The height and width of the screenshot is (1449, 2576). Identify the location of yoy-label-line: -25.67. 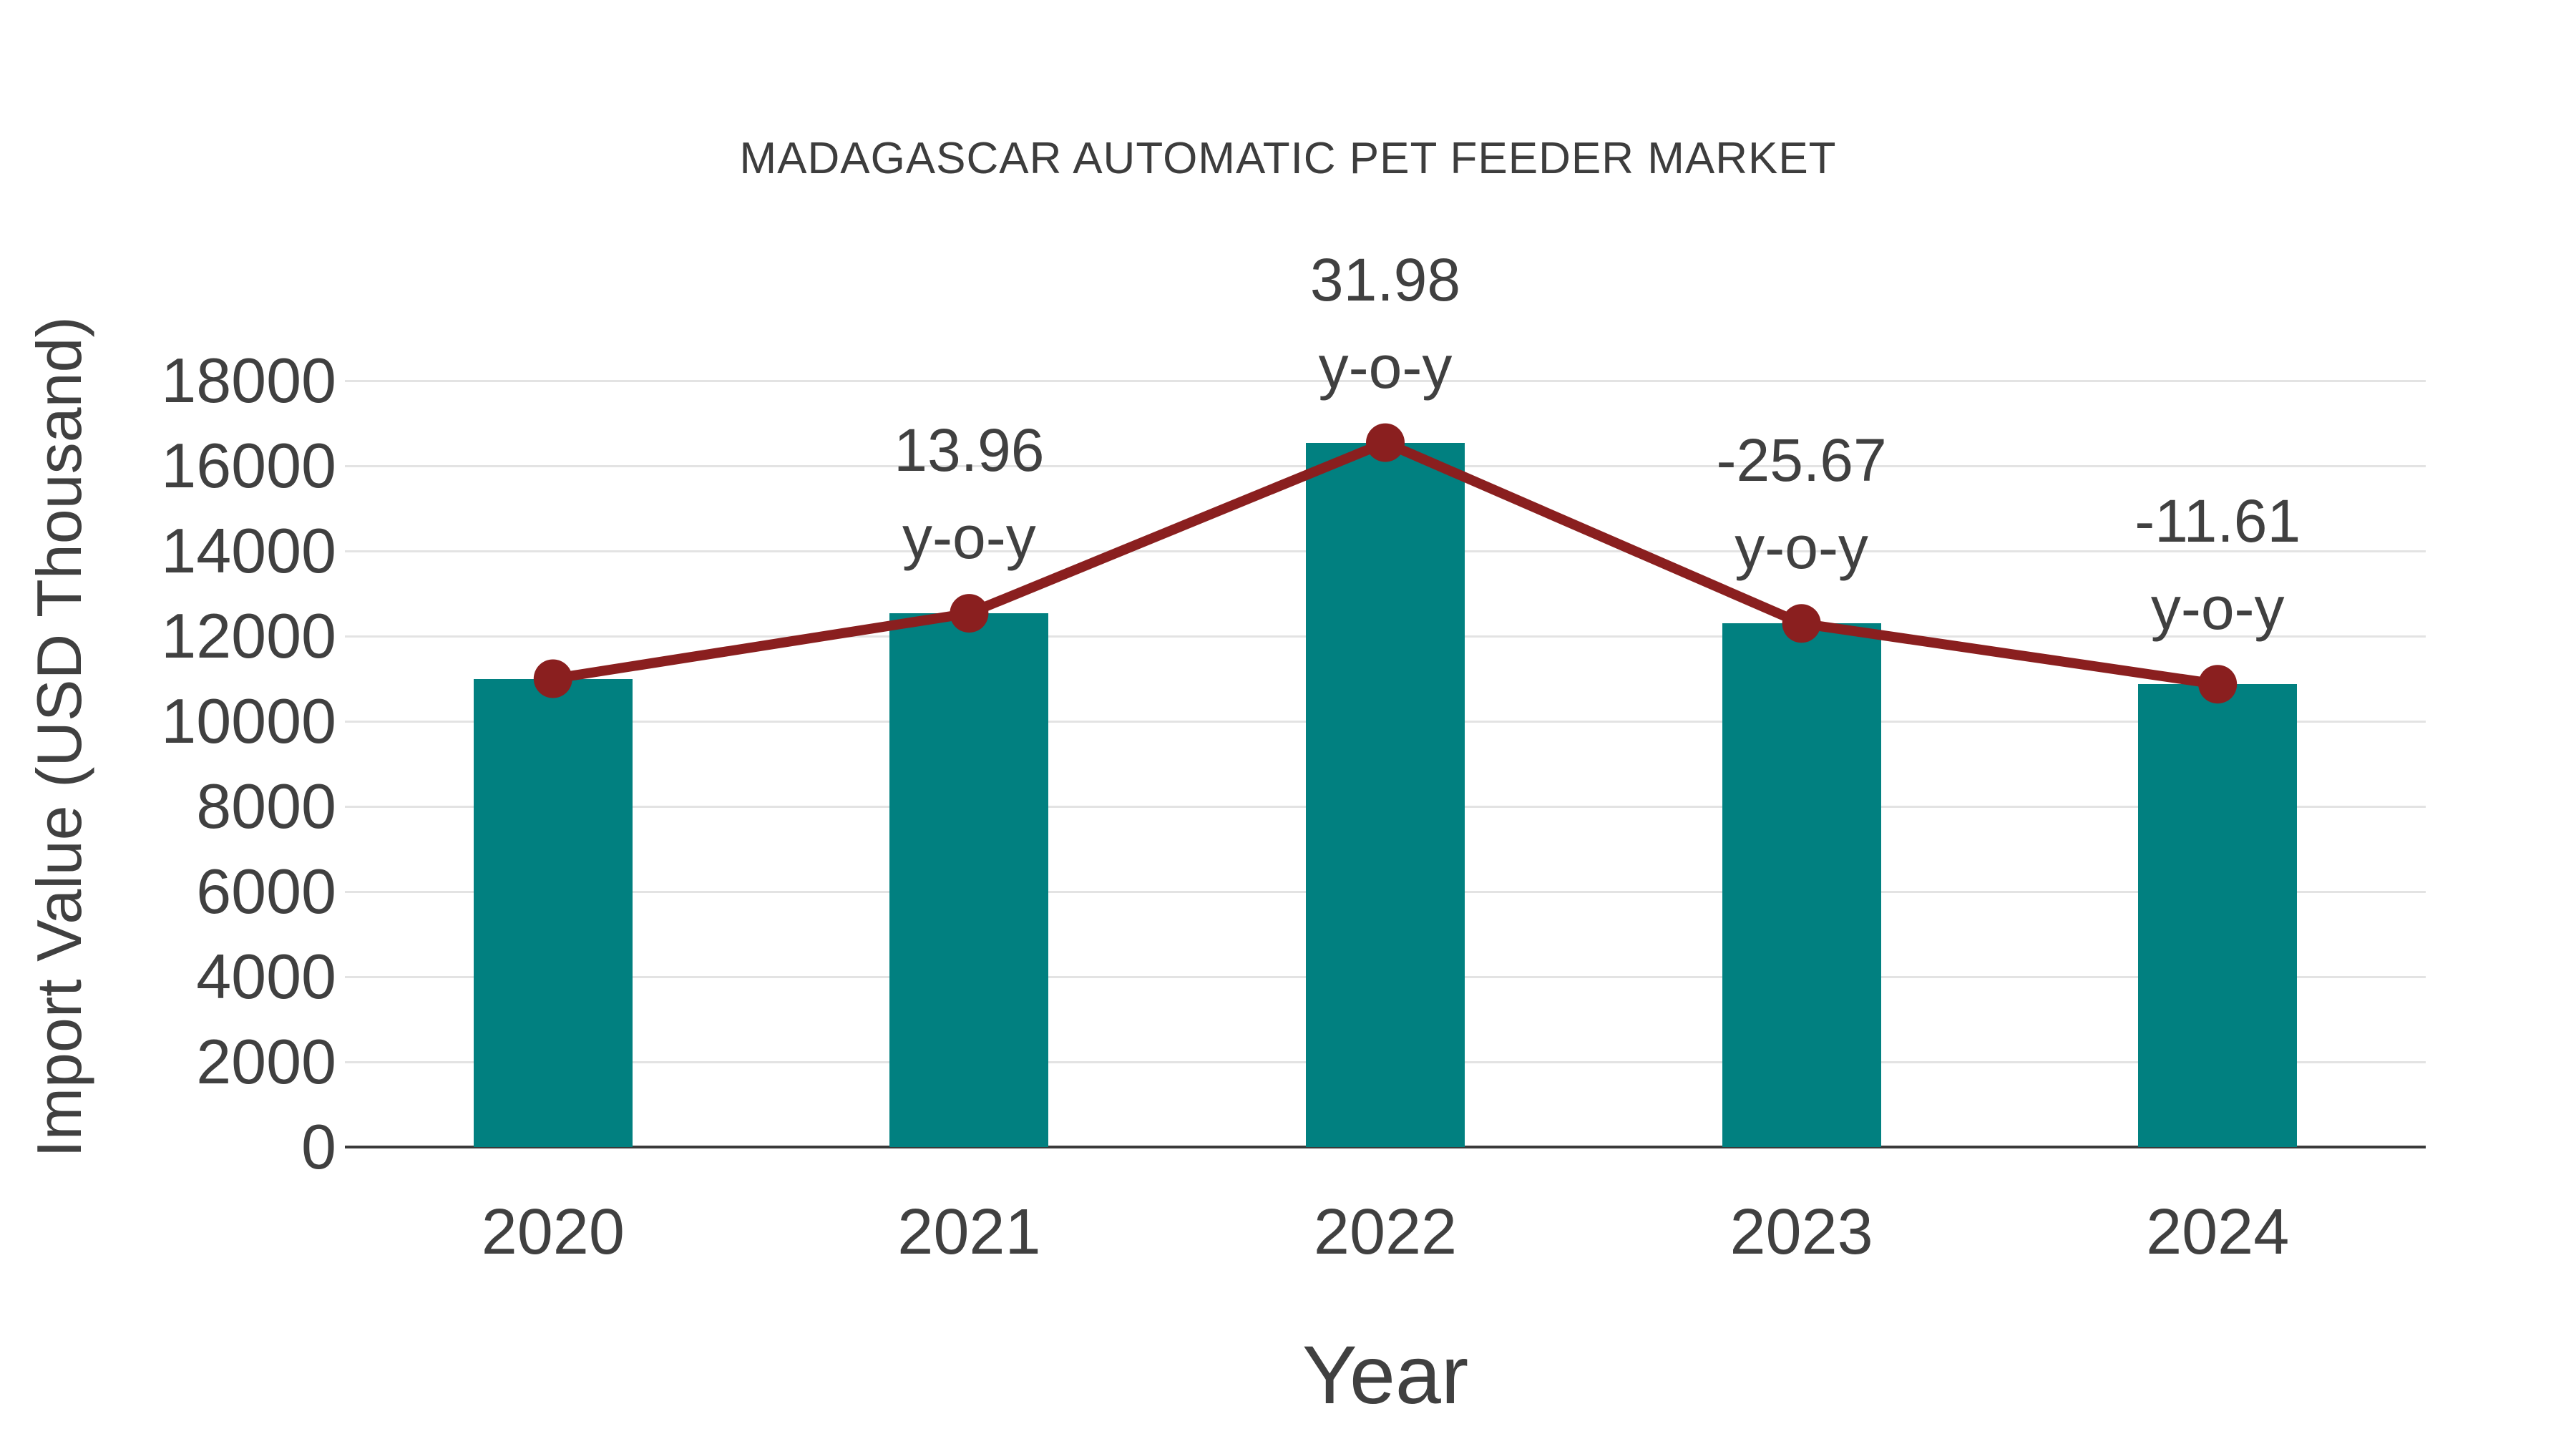
(1801, 460).